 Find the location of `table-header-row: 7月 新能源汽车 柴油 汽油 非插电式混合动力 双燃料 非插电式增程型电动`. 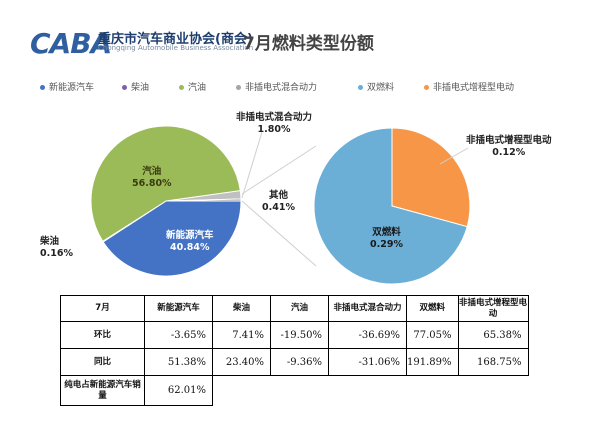

table-header-row: 7月 新能源汽车 柴油 汽油 非插电式混合动力 双燃料 非插电式增程型电动 is located at coordinates (294, 308).